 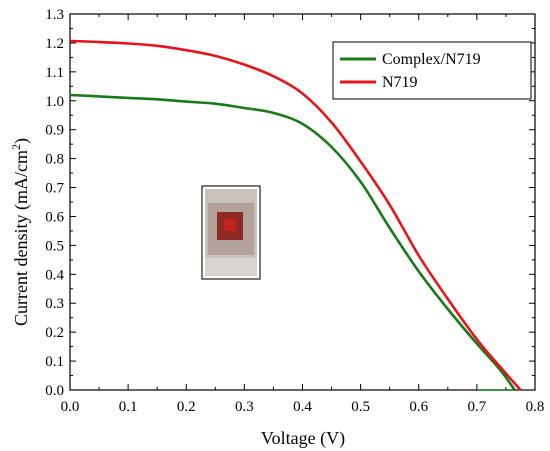 I want to click on y-tick-label: 0.7, so click(x=54, y=189).